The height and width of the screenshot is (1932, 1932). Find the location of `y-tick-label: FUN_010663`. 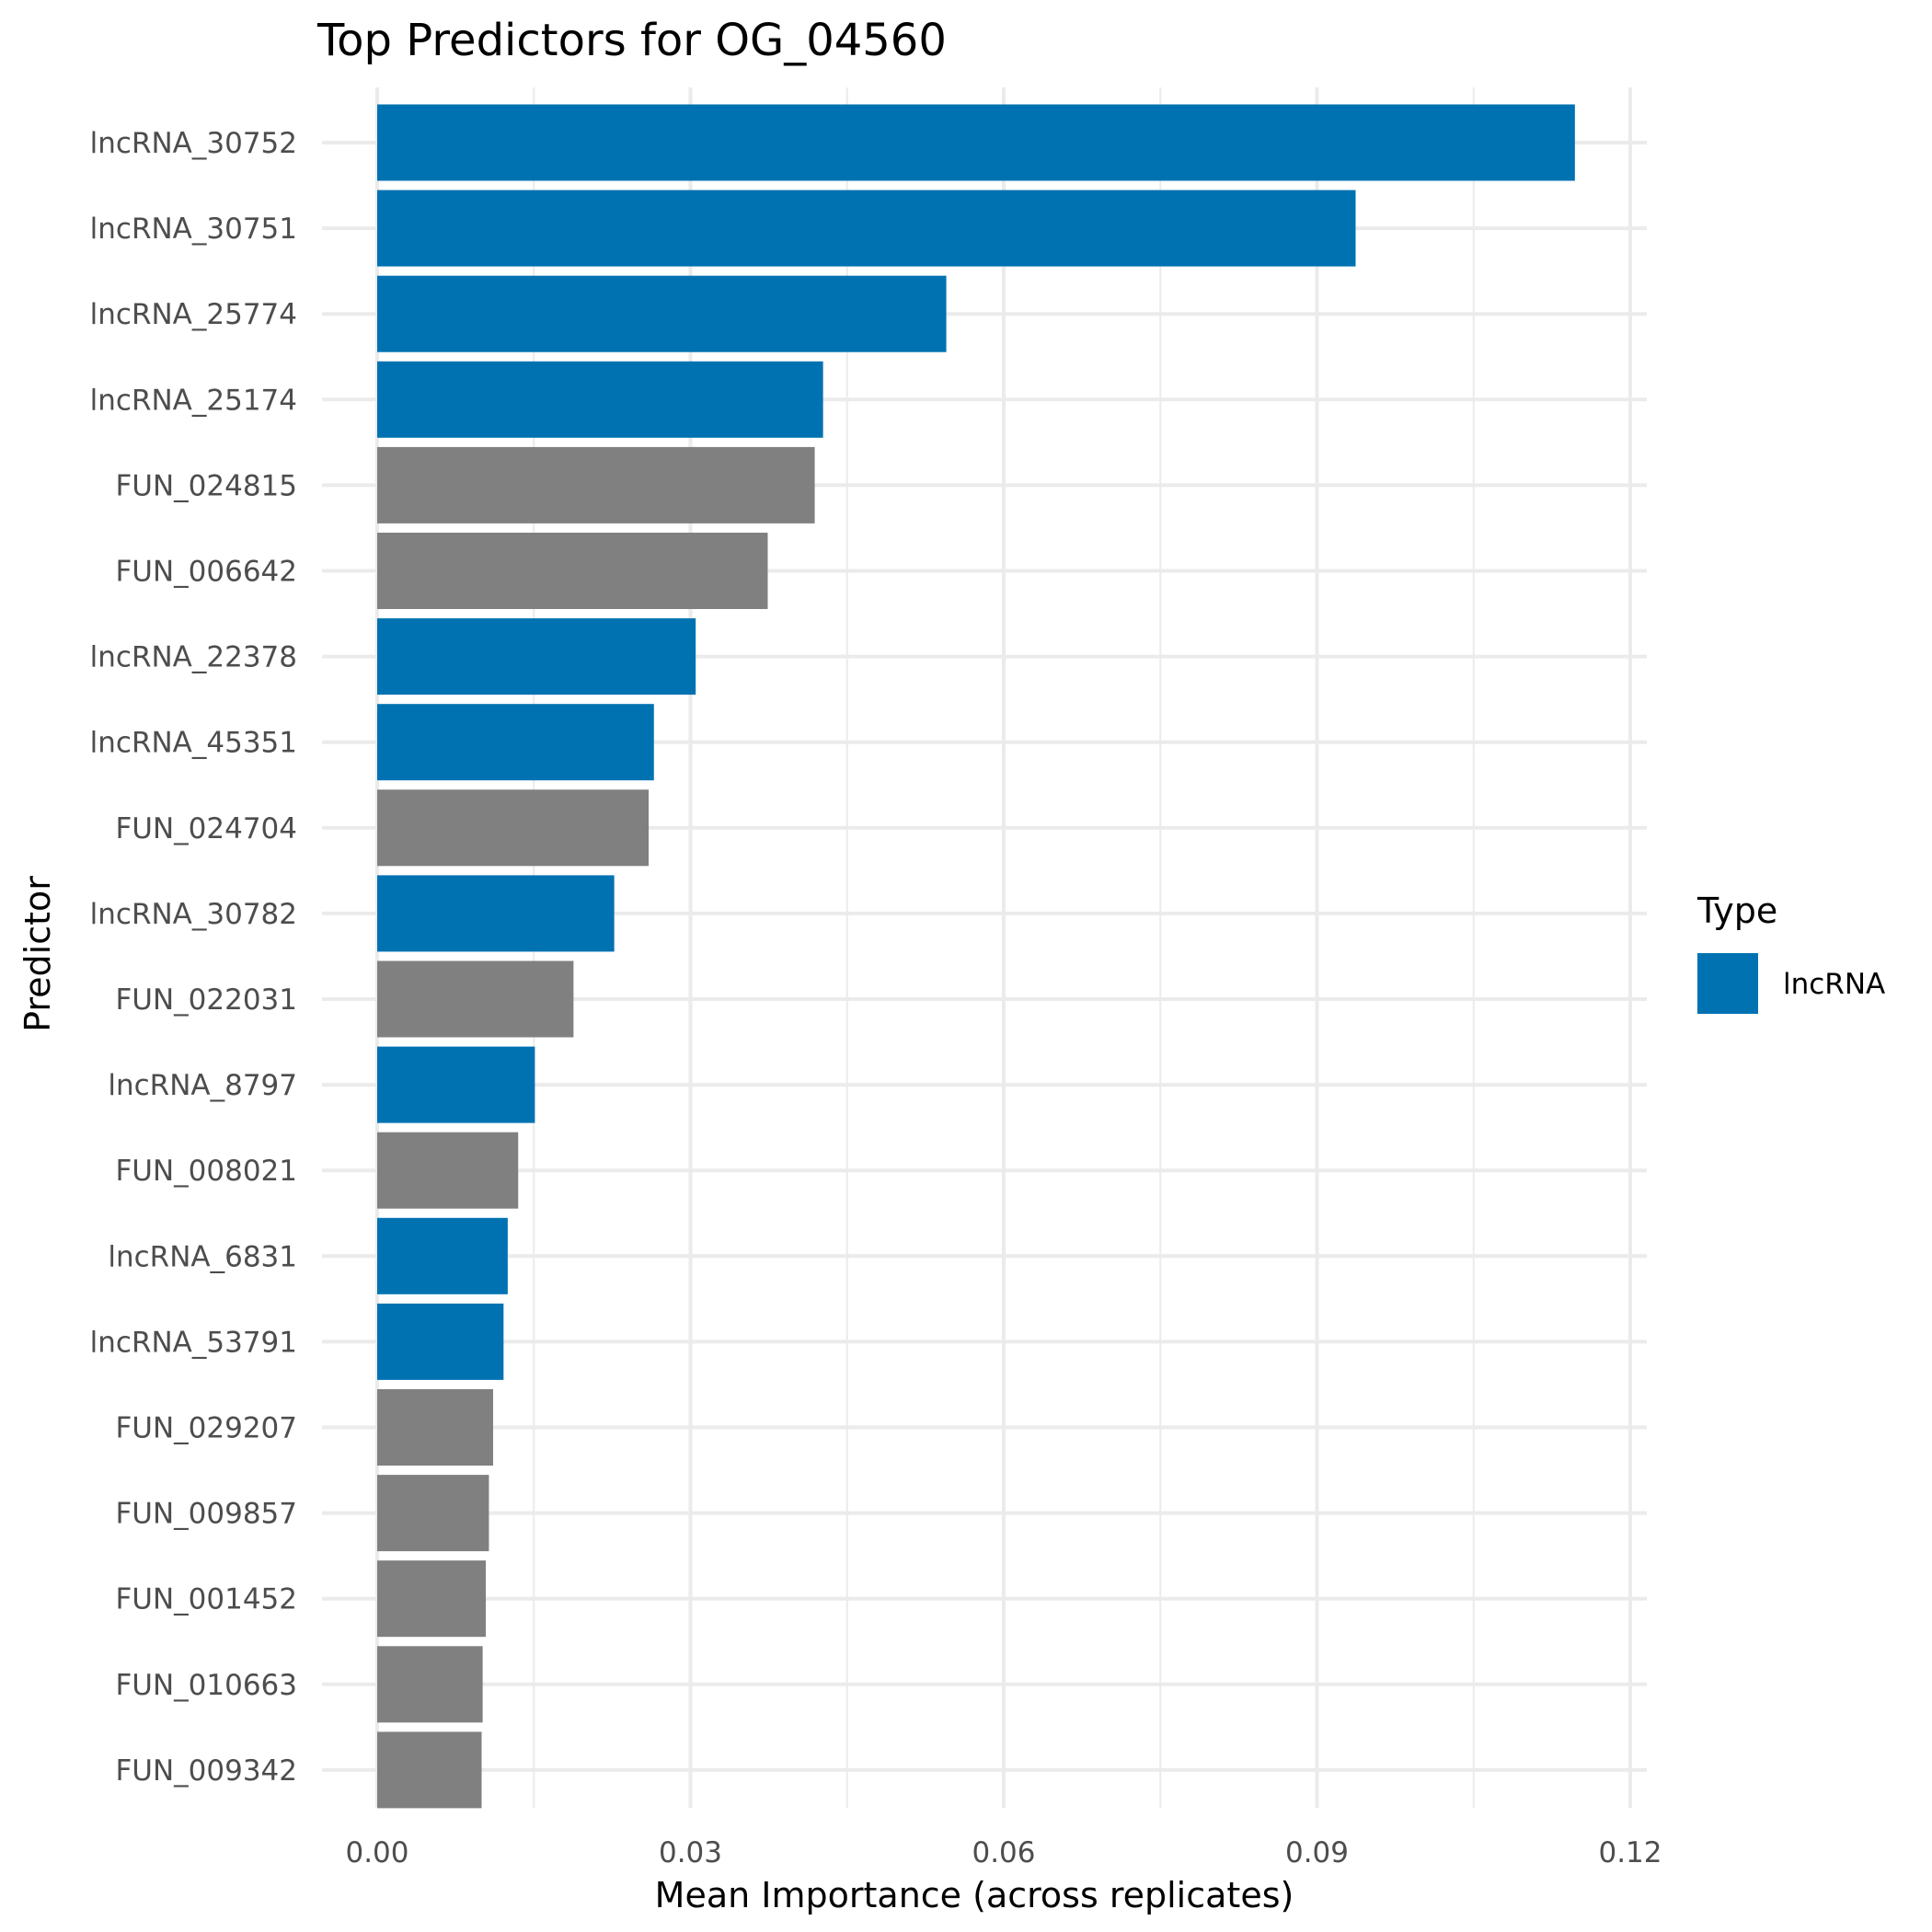

y-tick-label: FUN_010663 is located at coordinates (206, 1685).